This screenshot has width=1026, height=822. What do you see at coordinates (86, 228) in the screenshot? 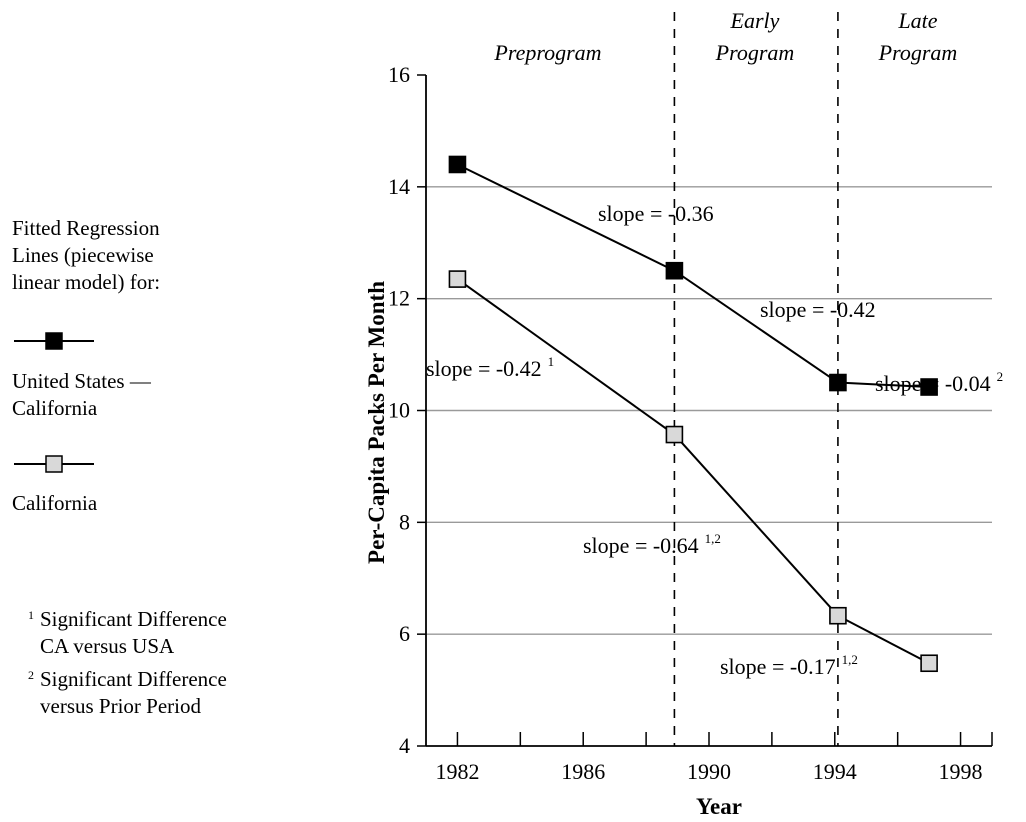
I see `legend-title-line: Fitted Regression` at bounding box center [86, 228].